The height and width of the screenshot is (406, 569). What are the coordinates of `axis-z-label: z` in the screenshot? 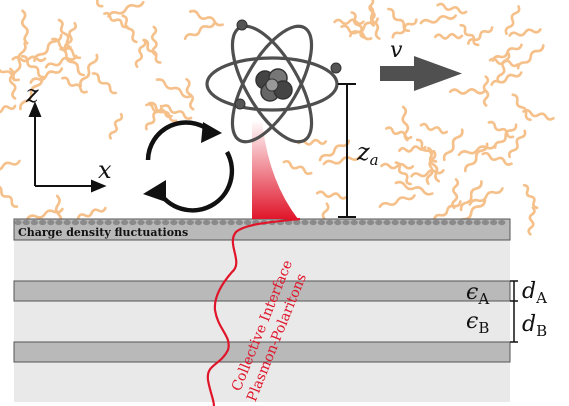 It's located at (32, 94).